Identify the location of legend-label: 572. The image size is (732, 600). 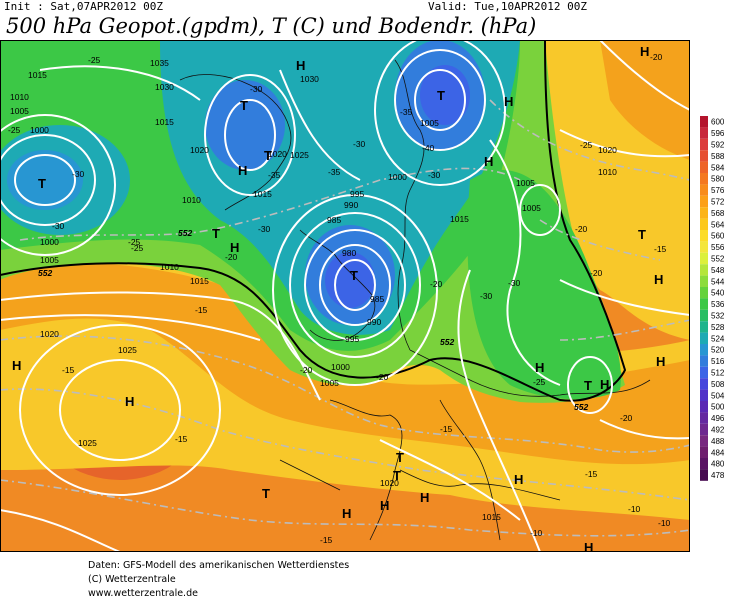
(718, 202).